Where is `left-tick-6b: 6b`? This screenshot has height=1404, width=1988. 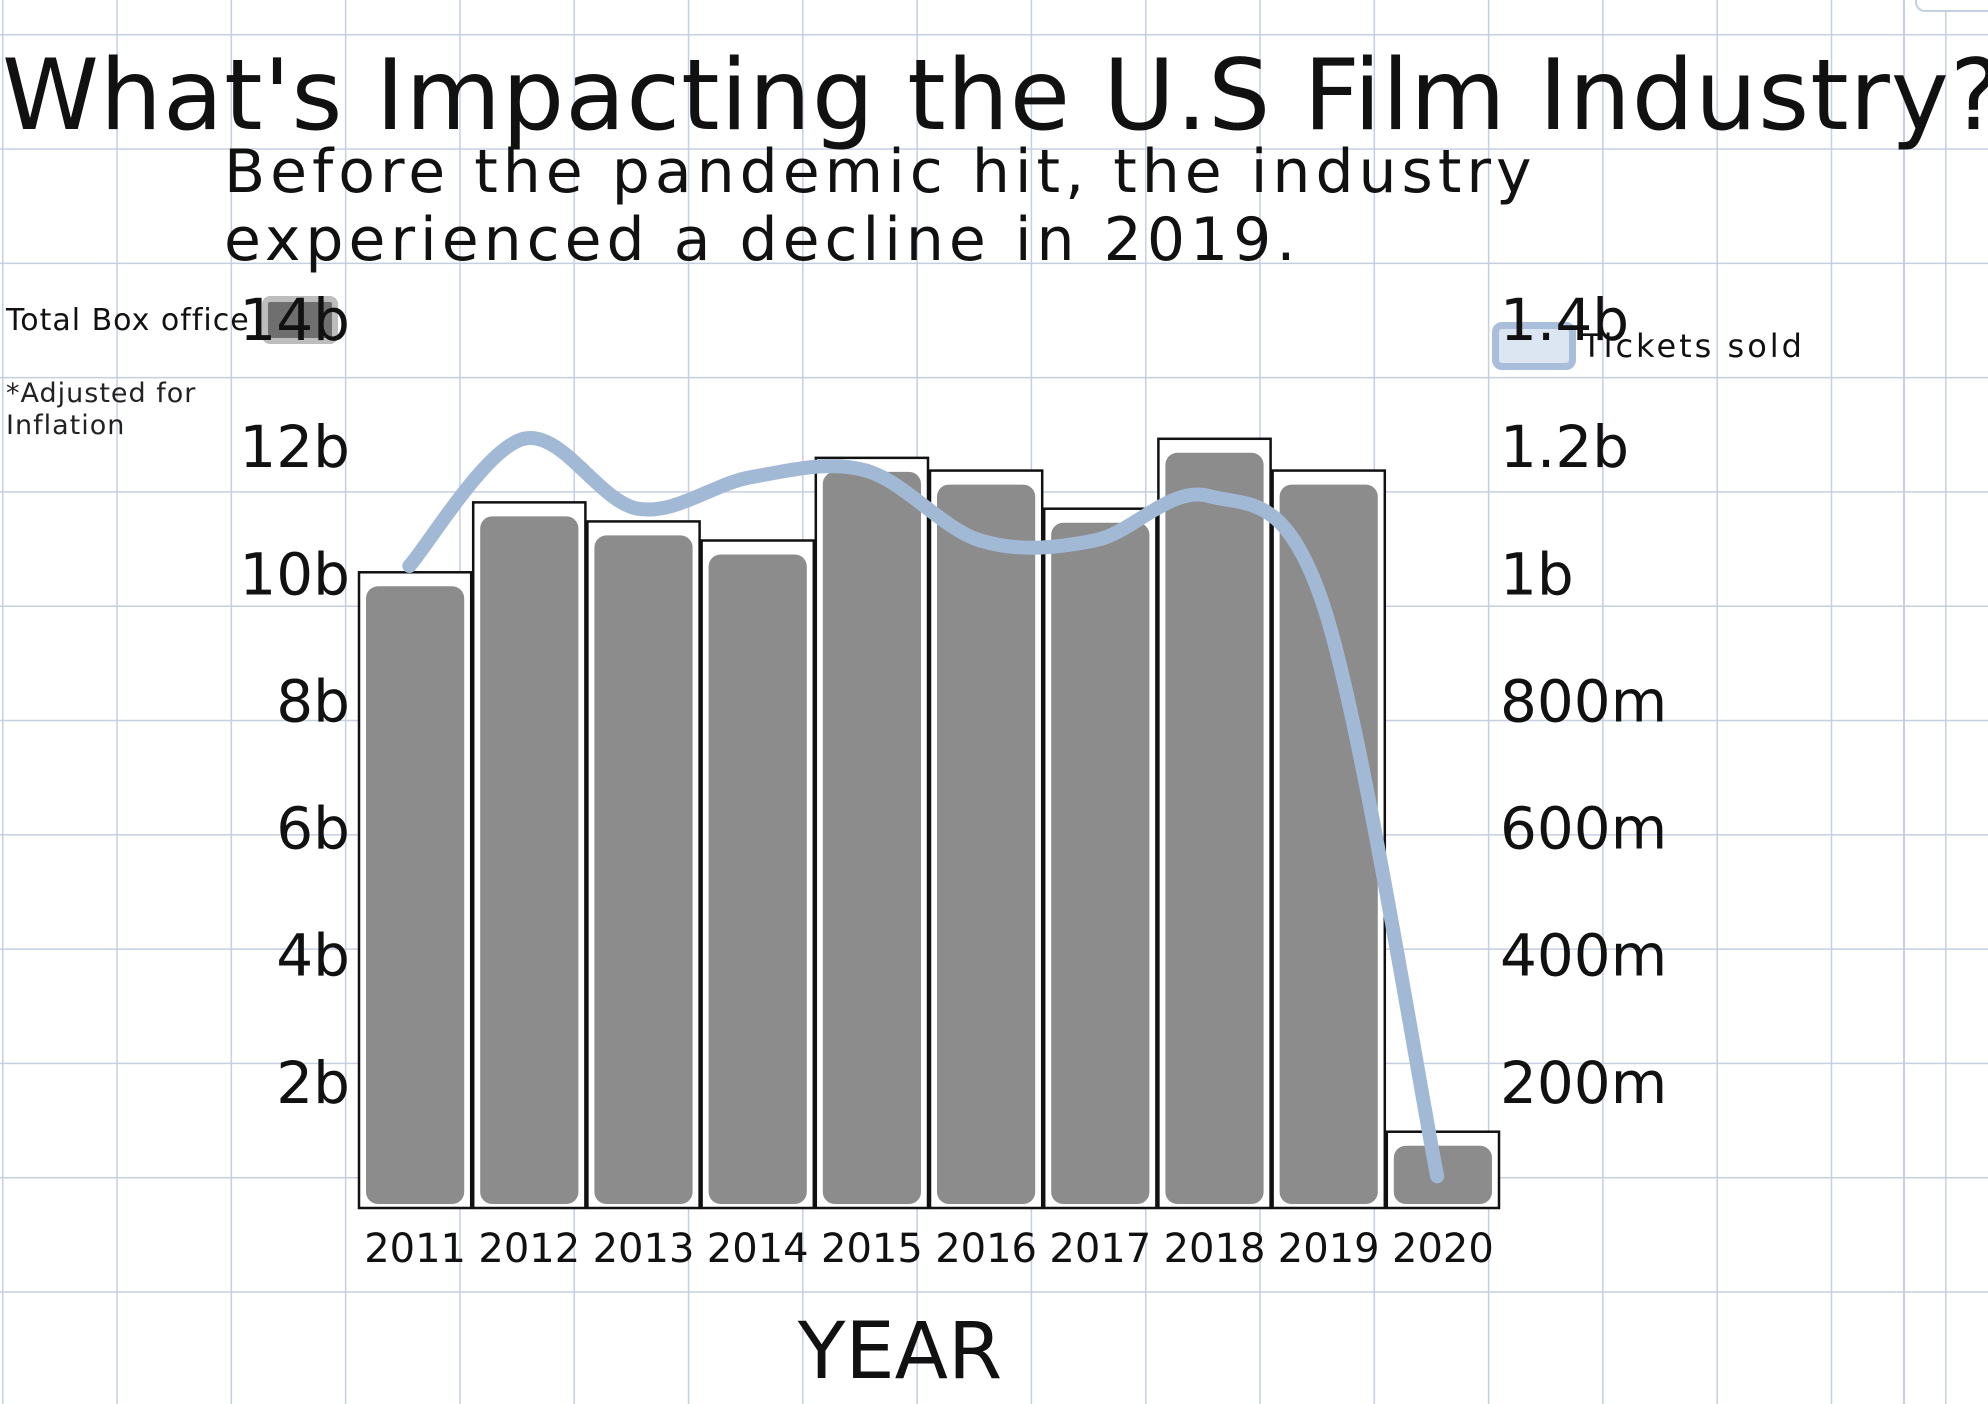
left-tick-6b: 6b is located at coordinates (313, 829).